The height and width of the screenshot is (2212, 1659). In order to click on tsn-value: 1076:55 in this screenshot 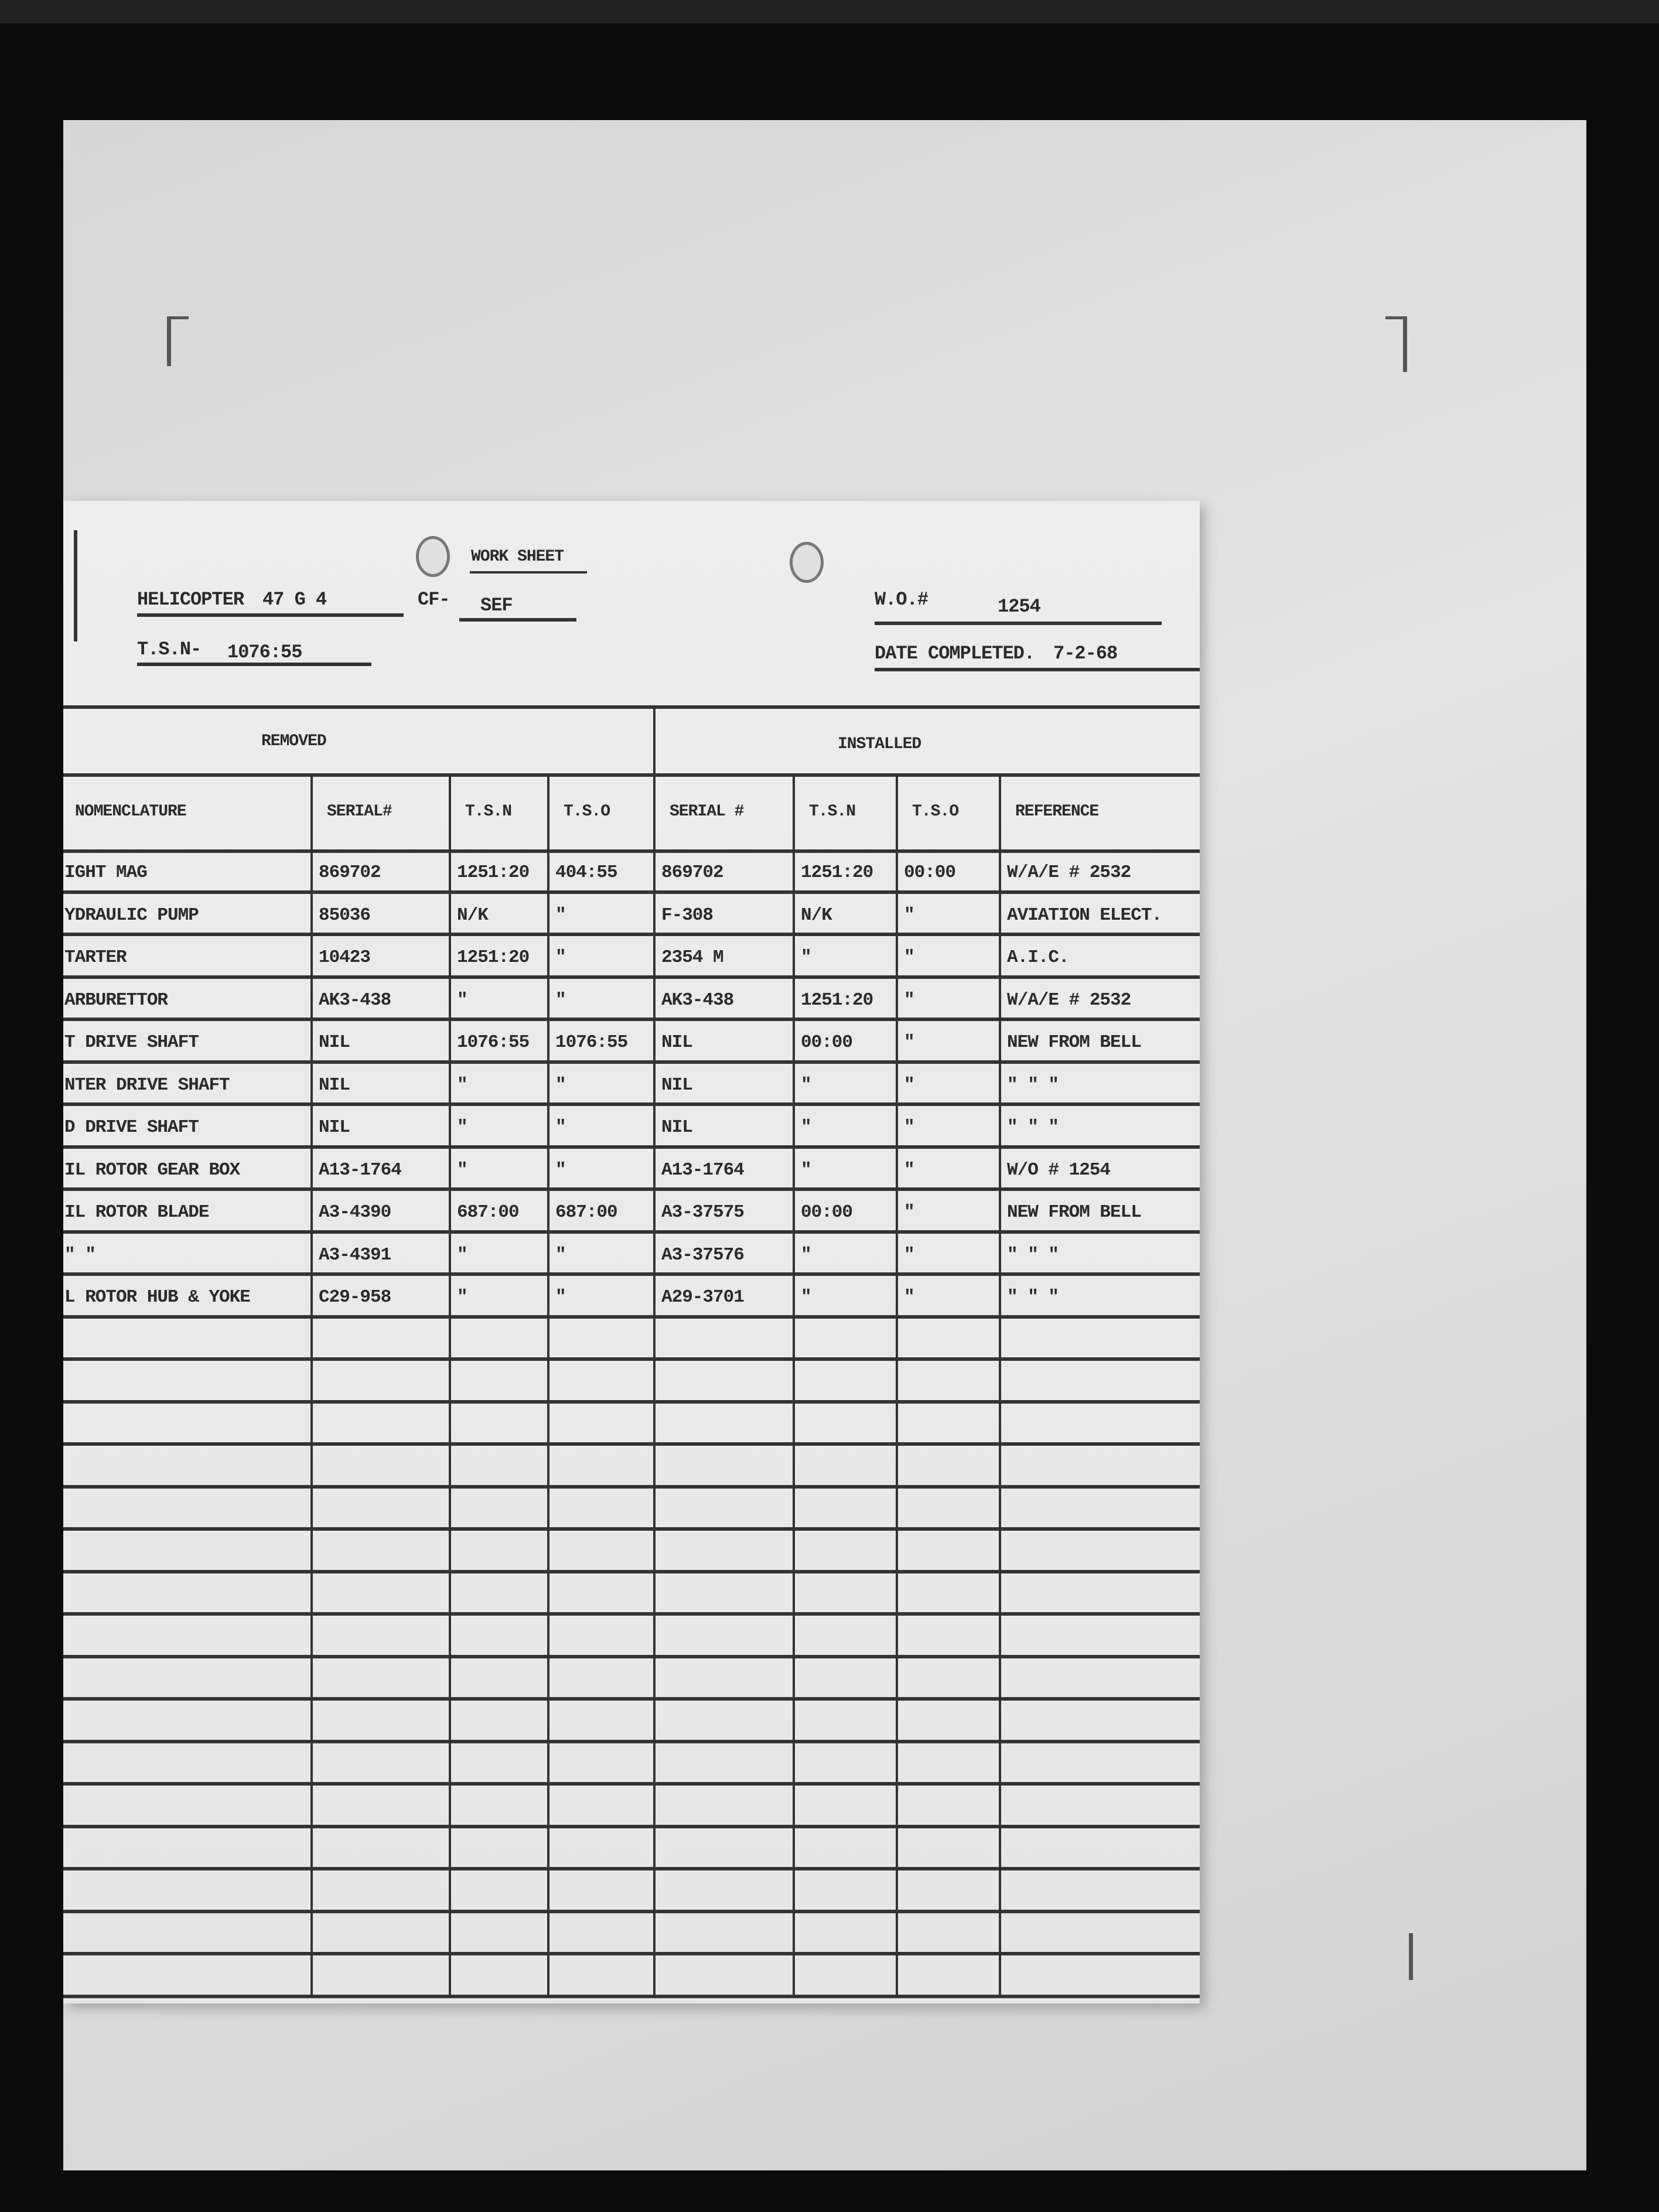, I will do `click(264, 652)`.